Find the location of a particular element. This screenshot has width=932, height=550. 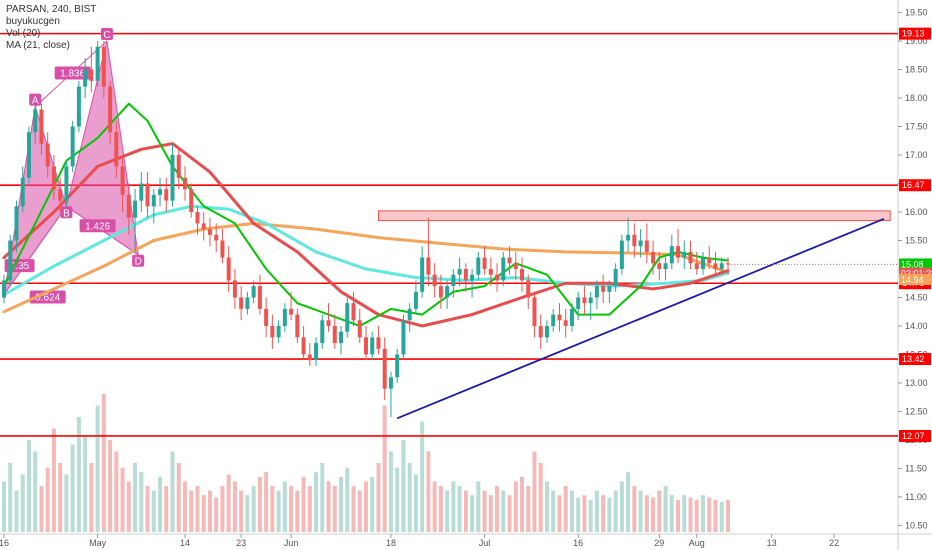

pattern-ratio-label: 0.35 is located at coordinates (20, 266).